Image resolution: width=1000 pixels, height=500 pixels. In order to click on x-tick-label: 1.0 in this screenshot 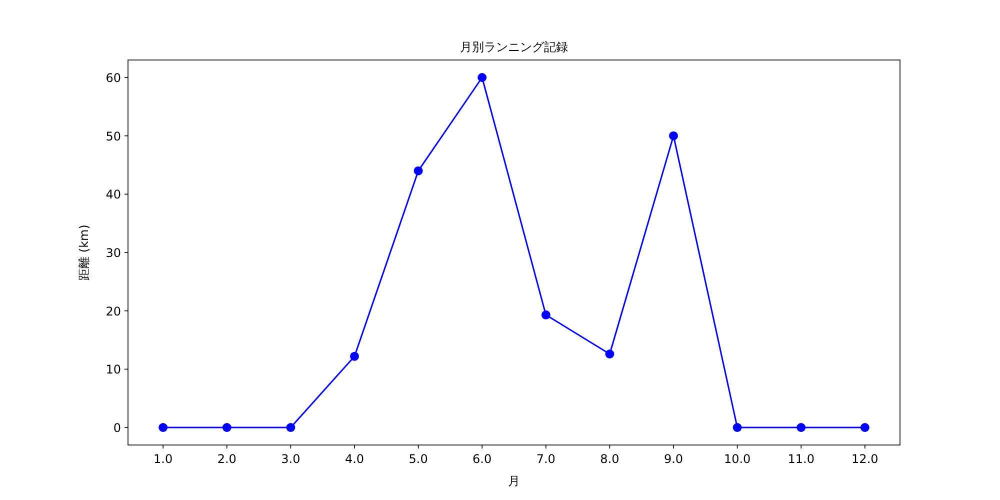, I will do `click(163, 459)`.